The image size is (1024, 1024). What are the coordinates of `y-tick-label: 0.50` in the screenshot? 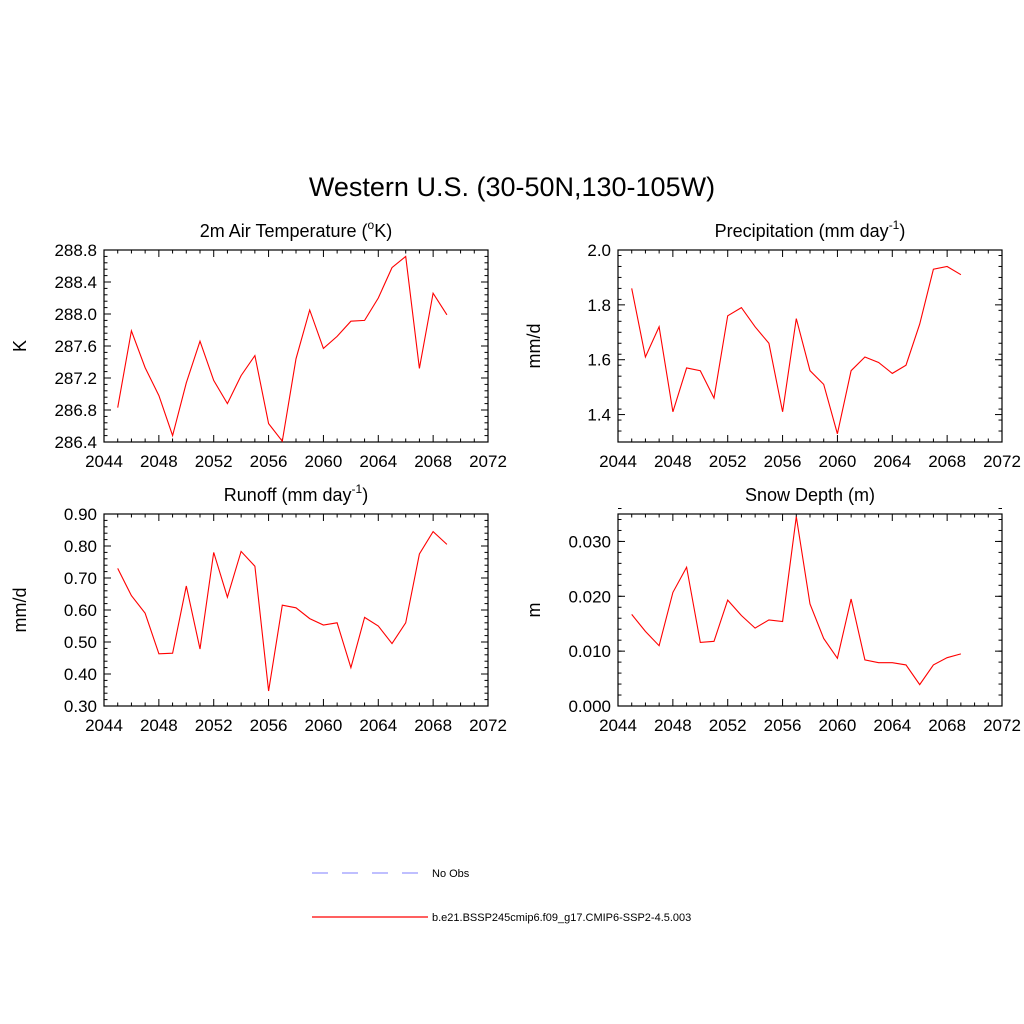 It's located at (80, 642).